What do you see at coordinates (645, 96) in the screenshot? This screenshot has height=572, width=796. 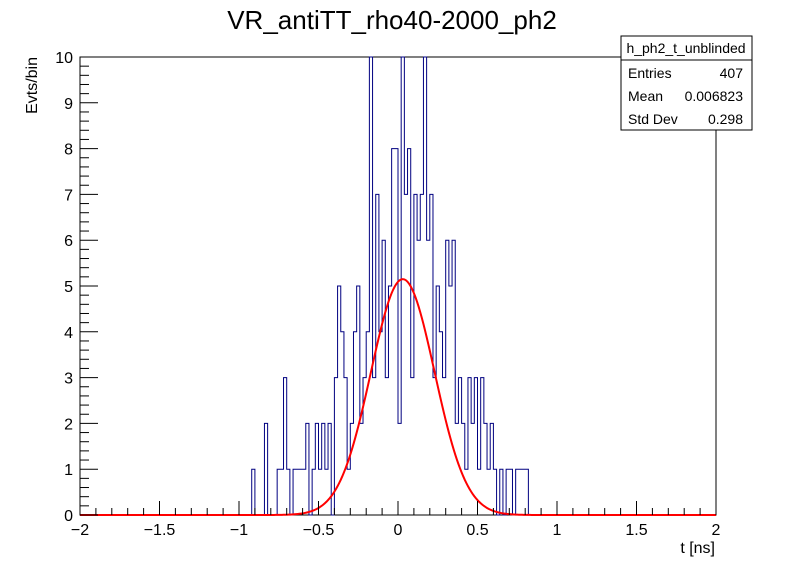 I see `stats-mean-label: Mean` at bounding box center [645, 96].